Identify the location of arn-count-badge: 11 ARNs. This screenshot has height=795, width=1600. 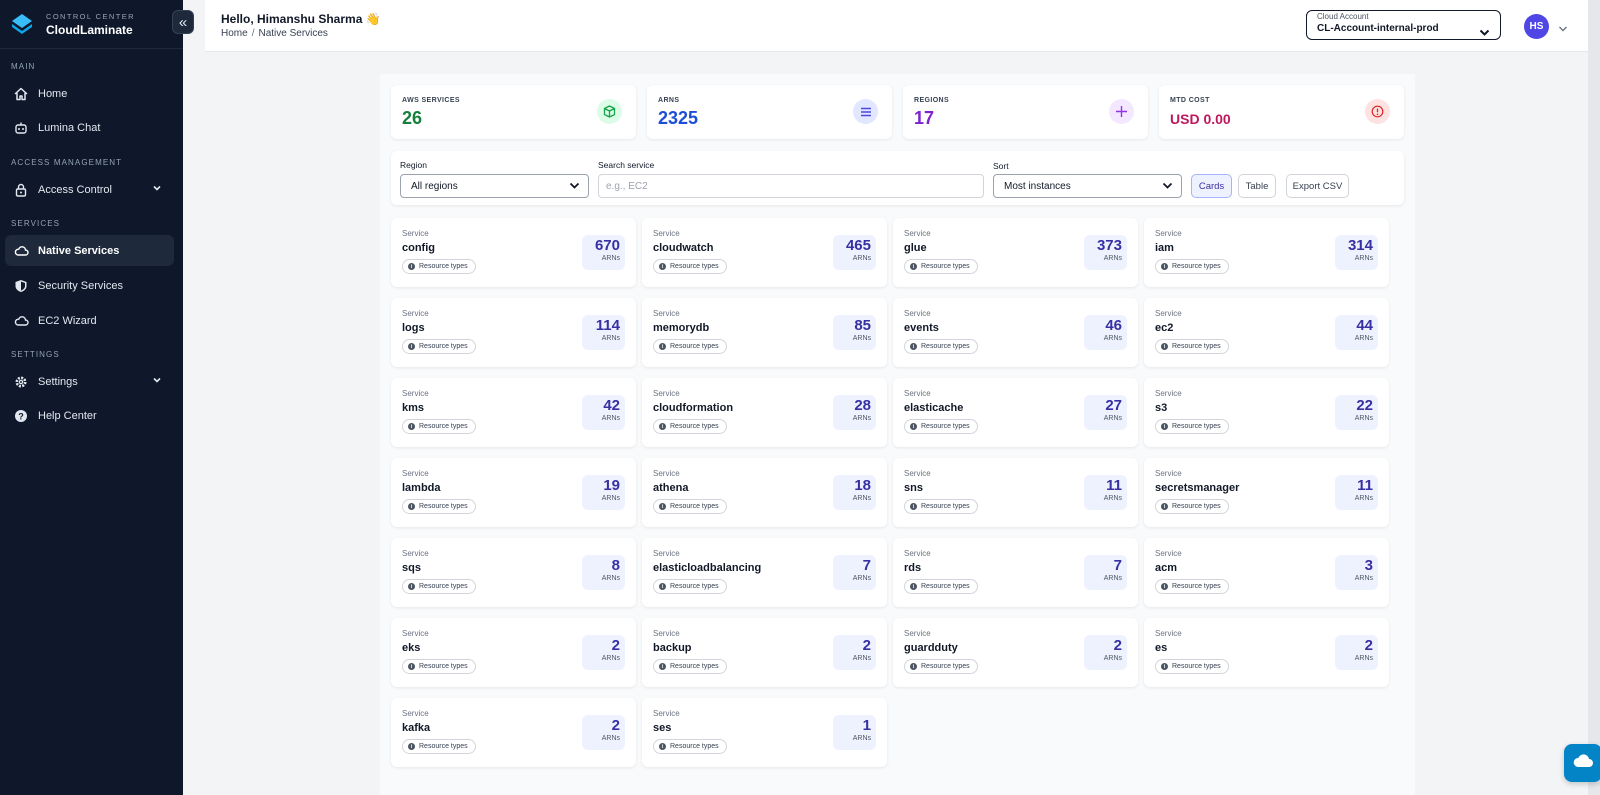
(1356, 492).